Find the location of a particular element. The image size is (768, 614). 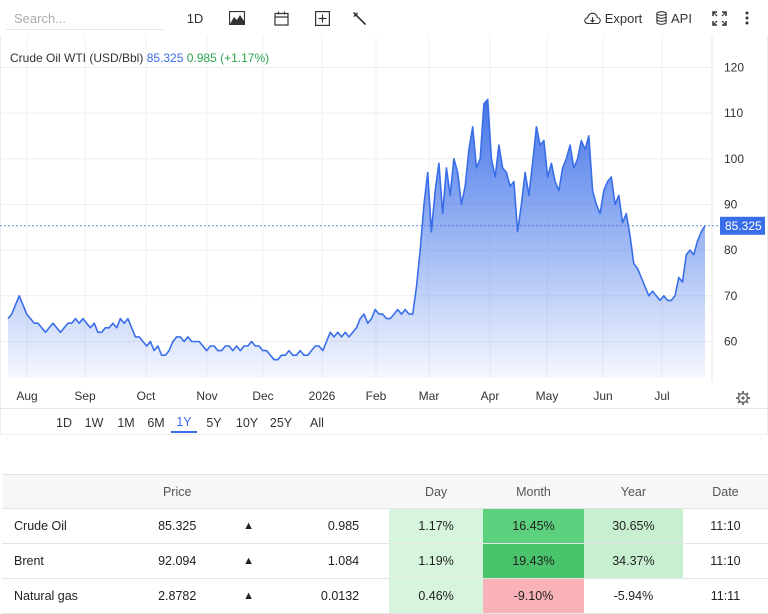

chart-toolbar: 1D Export API is located at coordinates (384, 18).